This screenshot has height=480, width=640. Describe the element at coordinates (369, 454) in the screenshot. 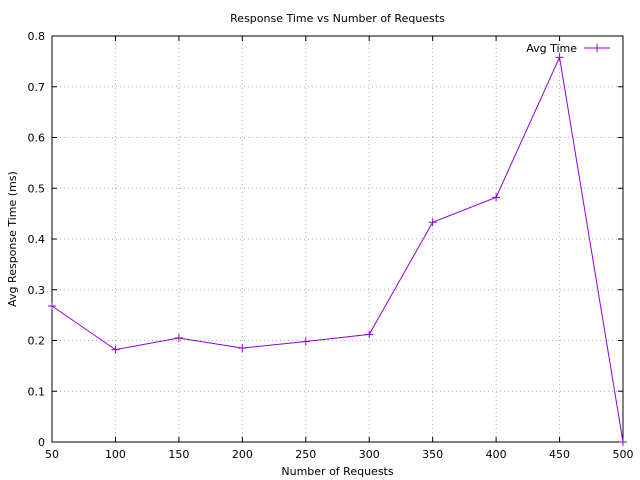

I see `x-tick-label: 300` at that location.